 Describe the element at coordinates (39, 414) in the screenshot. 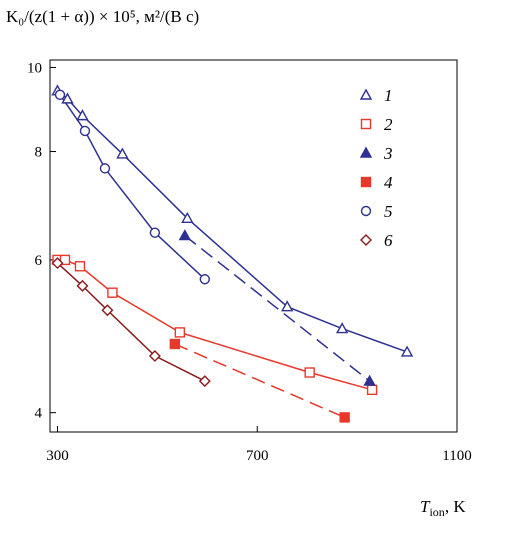

I see `y-tick-label-4: 4` at that location.